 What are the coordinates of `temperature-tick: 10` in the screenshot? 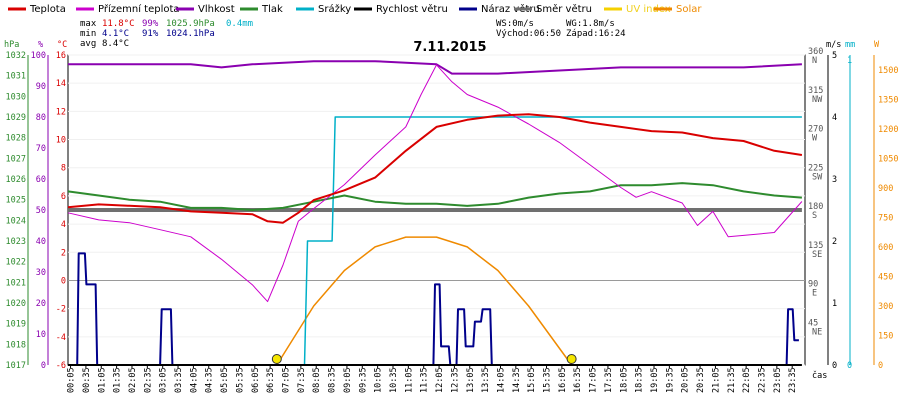 It's located at (61, 141).